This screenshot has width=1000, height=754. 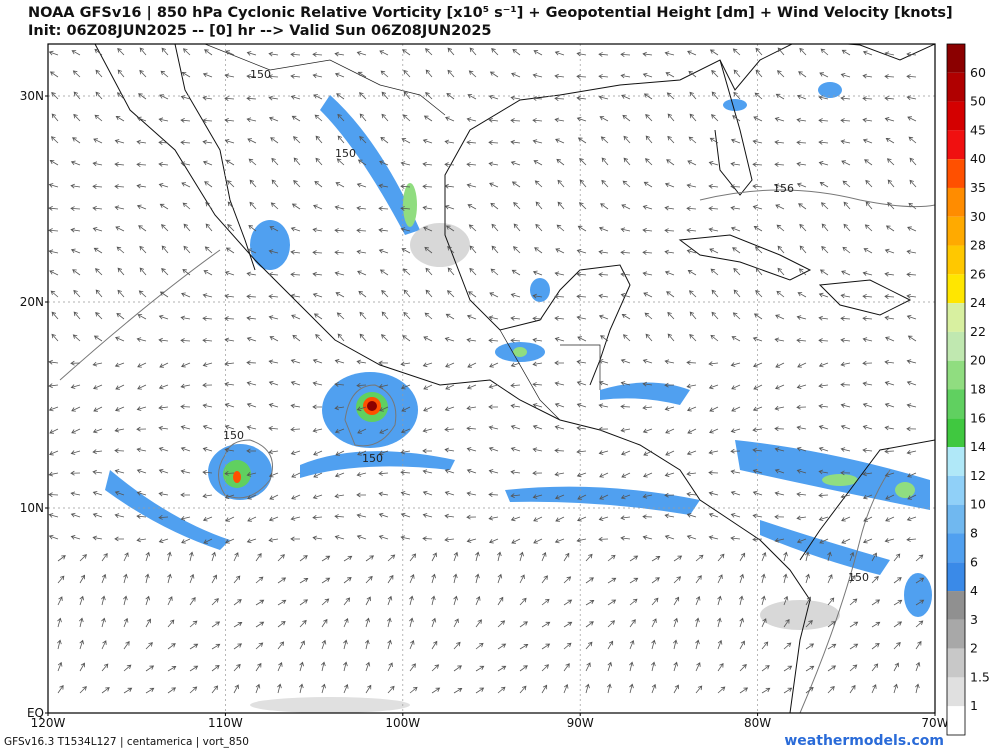 What do you see at coordinates (978, 475) in the screenshot?
I see `colorbar-label: 12` at bounding box center [978, 475].